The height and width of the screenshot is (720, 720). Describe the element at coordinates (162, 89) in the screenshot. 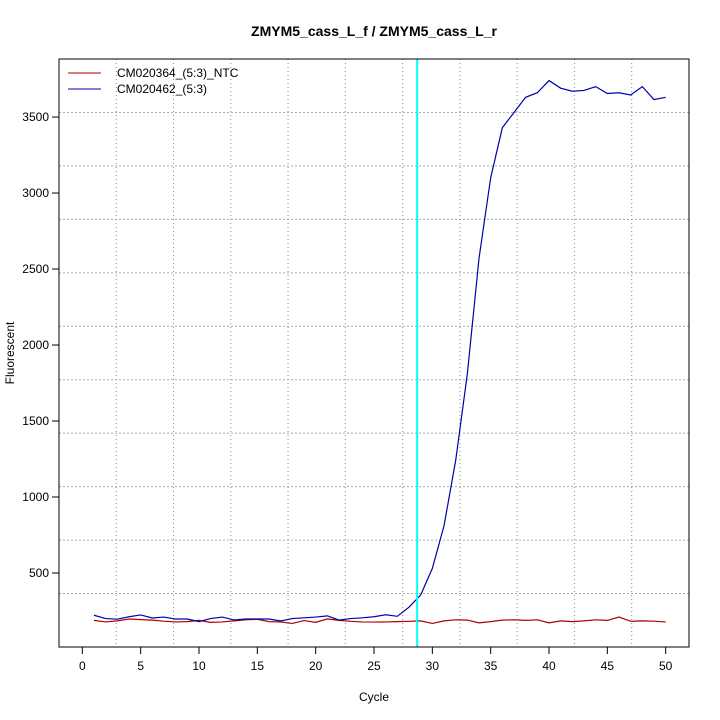

I see `legend-label-sample: CM020462_(5:3)` at that location.